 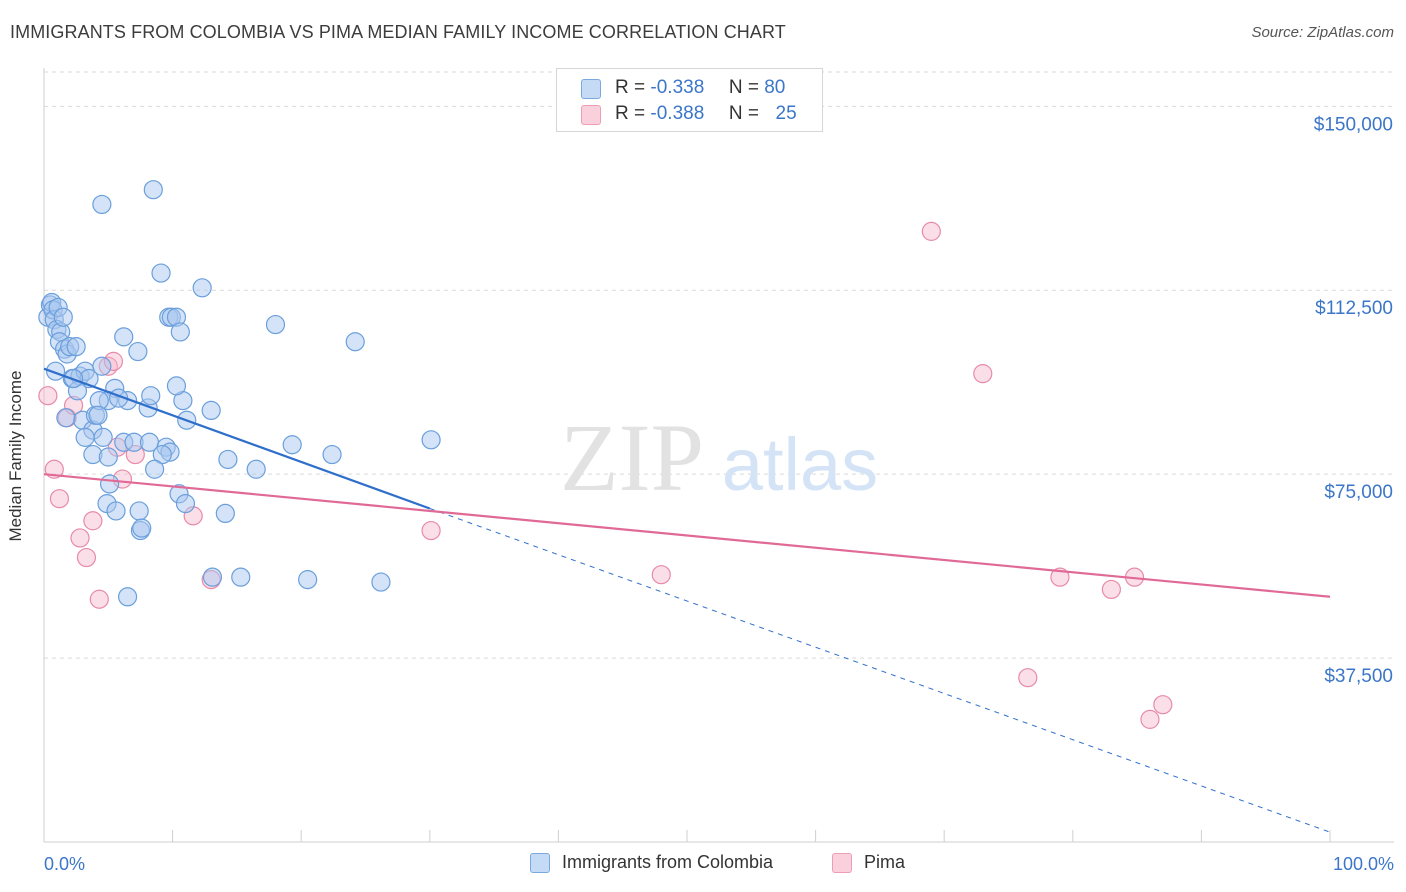 I want to click on x-tick-labels: 0.0% 100.0%, so click(x=719, y=864).